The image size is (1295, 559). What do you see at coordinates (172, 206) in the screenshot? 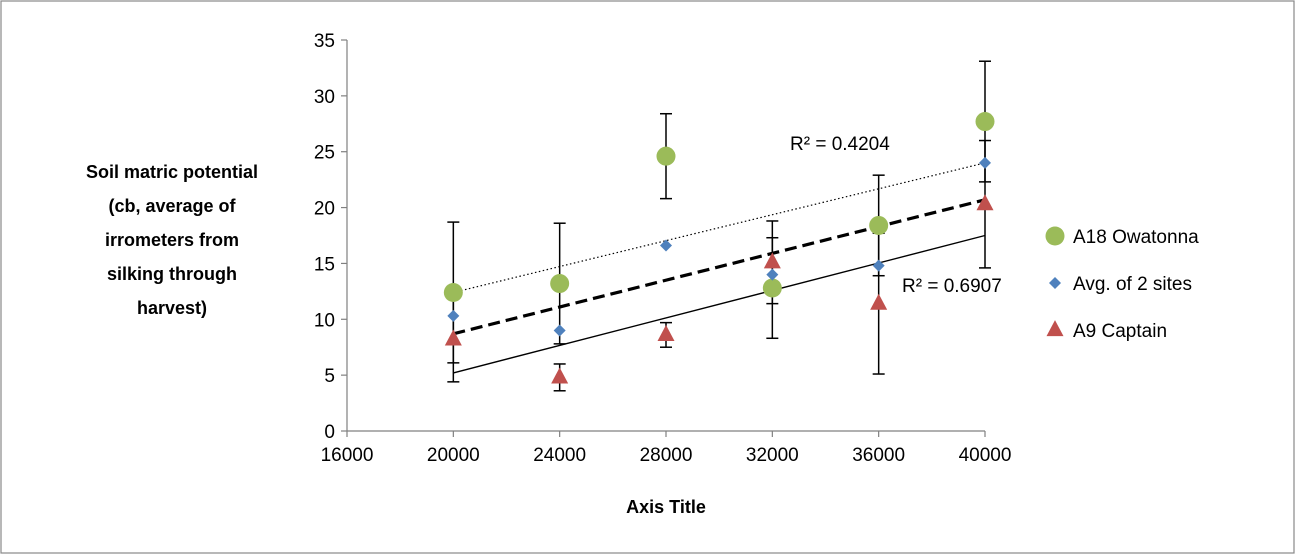
I see `y-axis-label-line: (cb, average of` at bounding box center [172, 206].